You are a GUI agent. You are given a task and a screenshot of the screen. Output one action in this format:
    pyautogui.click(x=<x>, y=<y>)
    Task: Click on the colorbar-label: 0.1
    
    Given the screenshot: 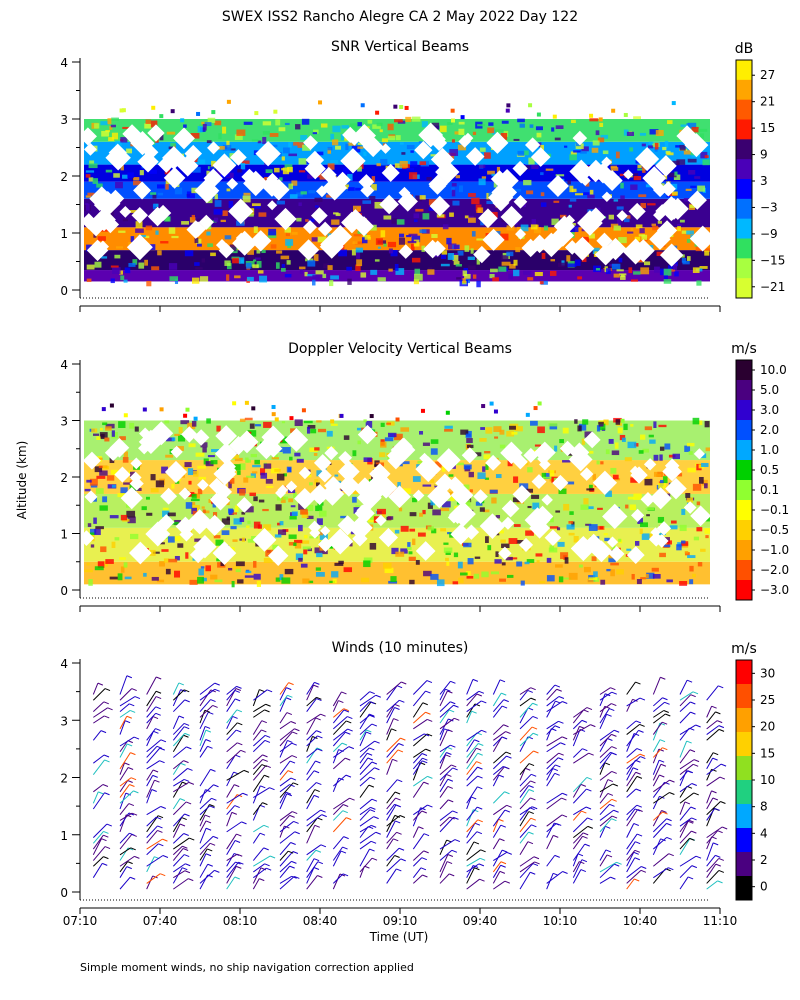 What is the action you would take?
    pyautogui.click(x=769, y=490)
    